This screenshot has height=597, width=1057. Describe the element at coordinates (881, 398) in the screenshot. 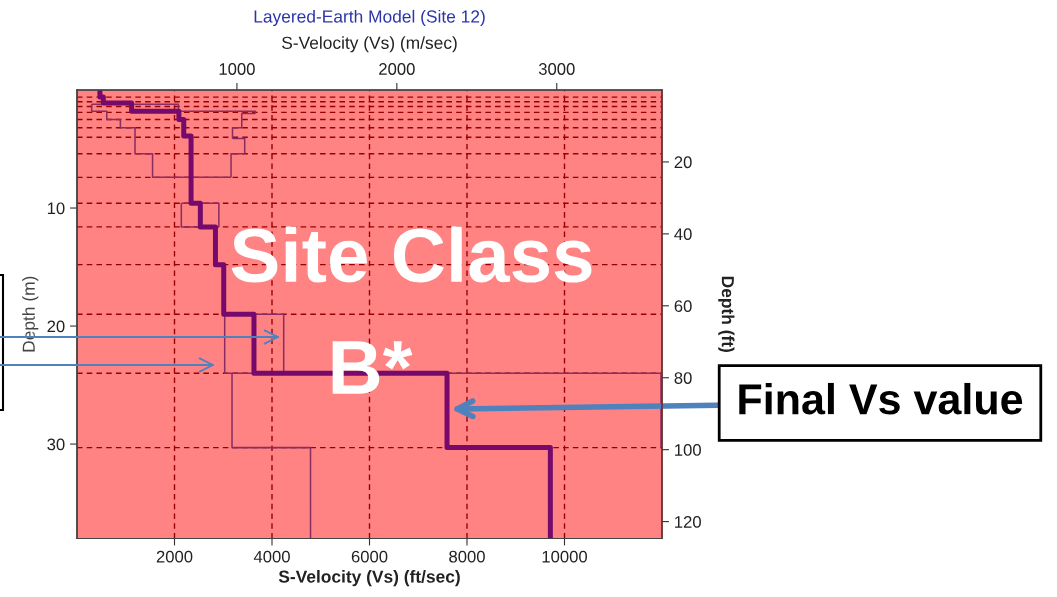

I see `text: Final Vs value` at that location.